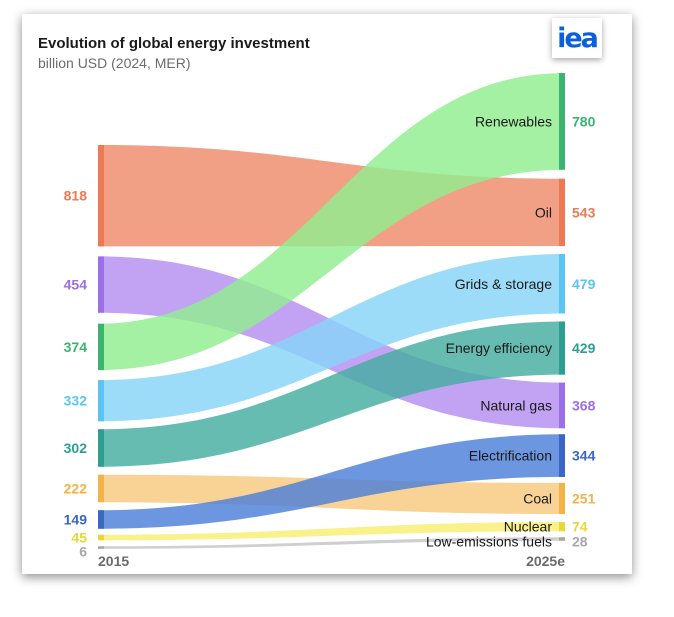 The height and width of the screenshot is (617, 674). Describe the element at coordinates (562, 455) in the screenshot. I see `node-2025e-electrification` at that location.